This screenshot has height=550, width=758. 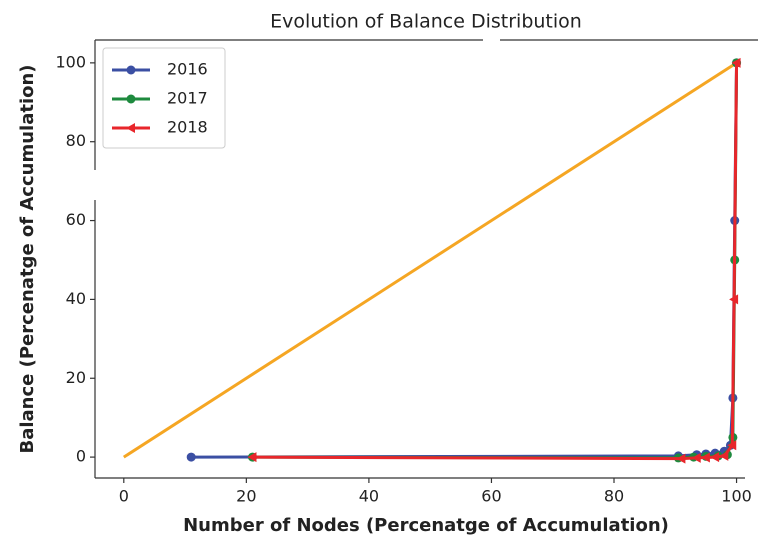 What do you see at coordinates (81, 456) in the screenshot?
I see `y-tick-label: 0` at bounding box center [81, 456].